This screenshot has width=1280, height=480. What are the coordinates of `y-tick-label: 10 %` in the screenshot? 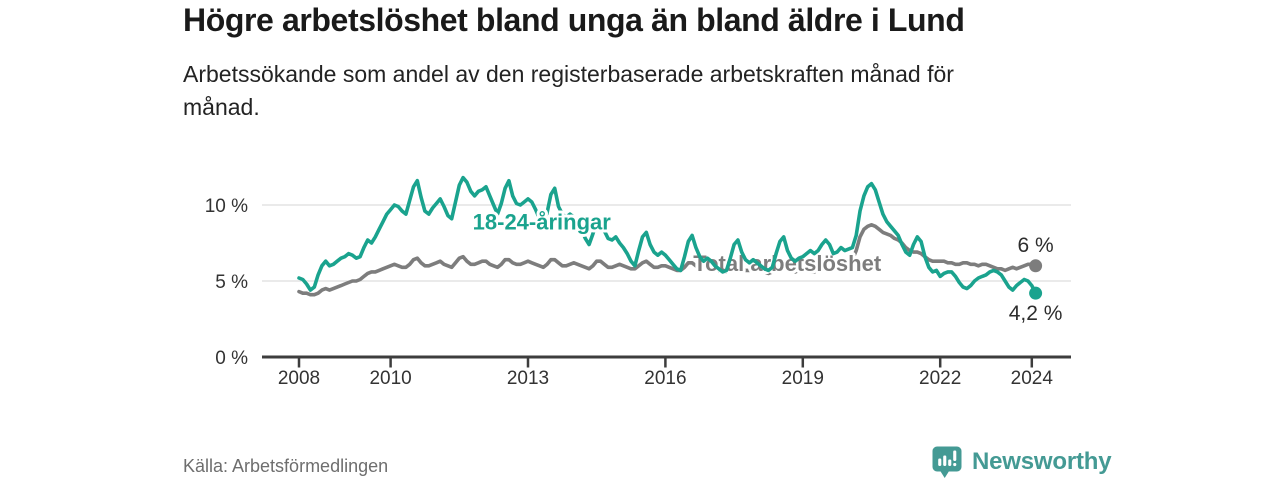 It's located at (226, 206).